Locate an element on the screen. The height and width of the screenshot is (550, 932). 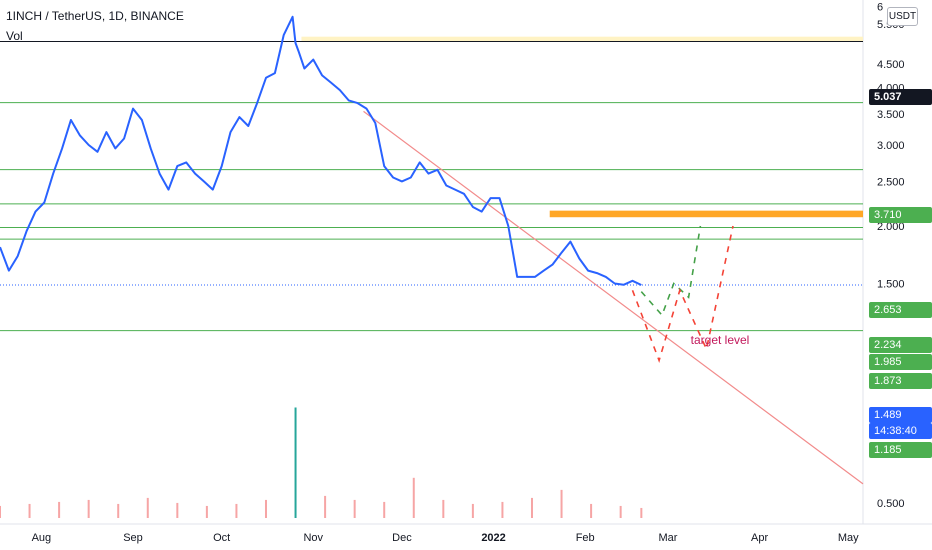
x-tick-label: Dec is located at coordinates (402, 538).